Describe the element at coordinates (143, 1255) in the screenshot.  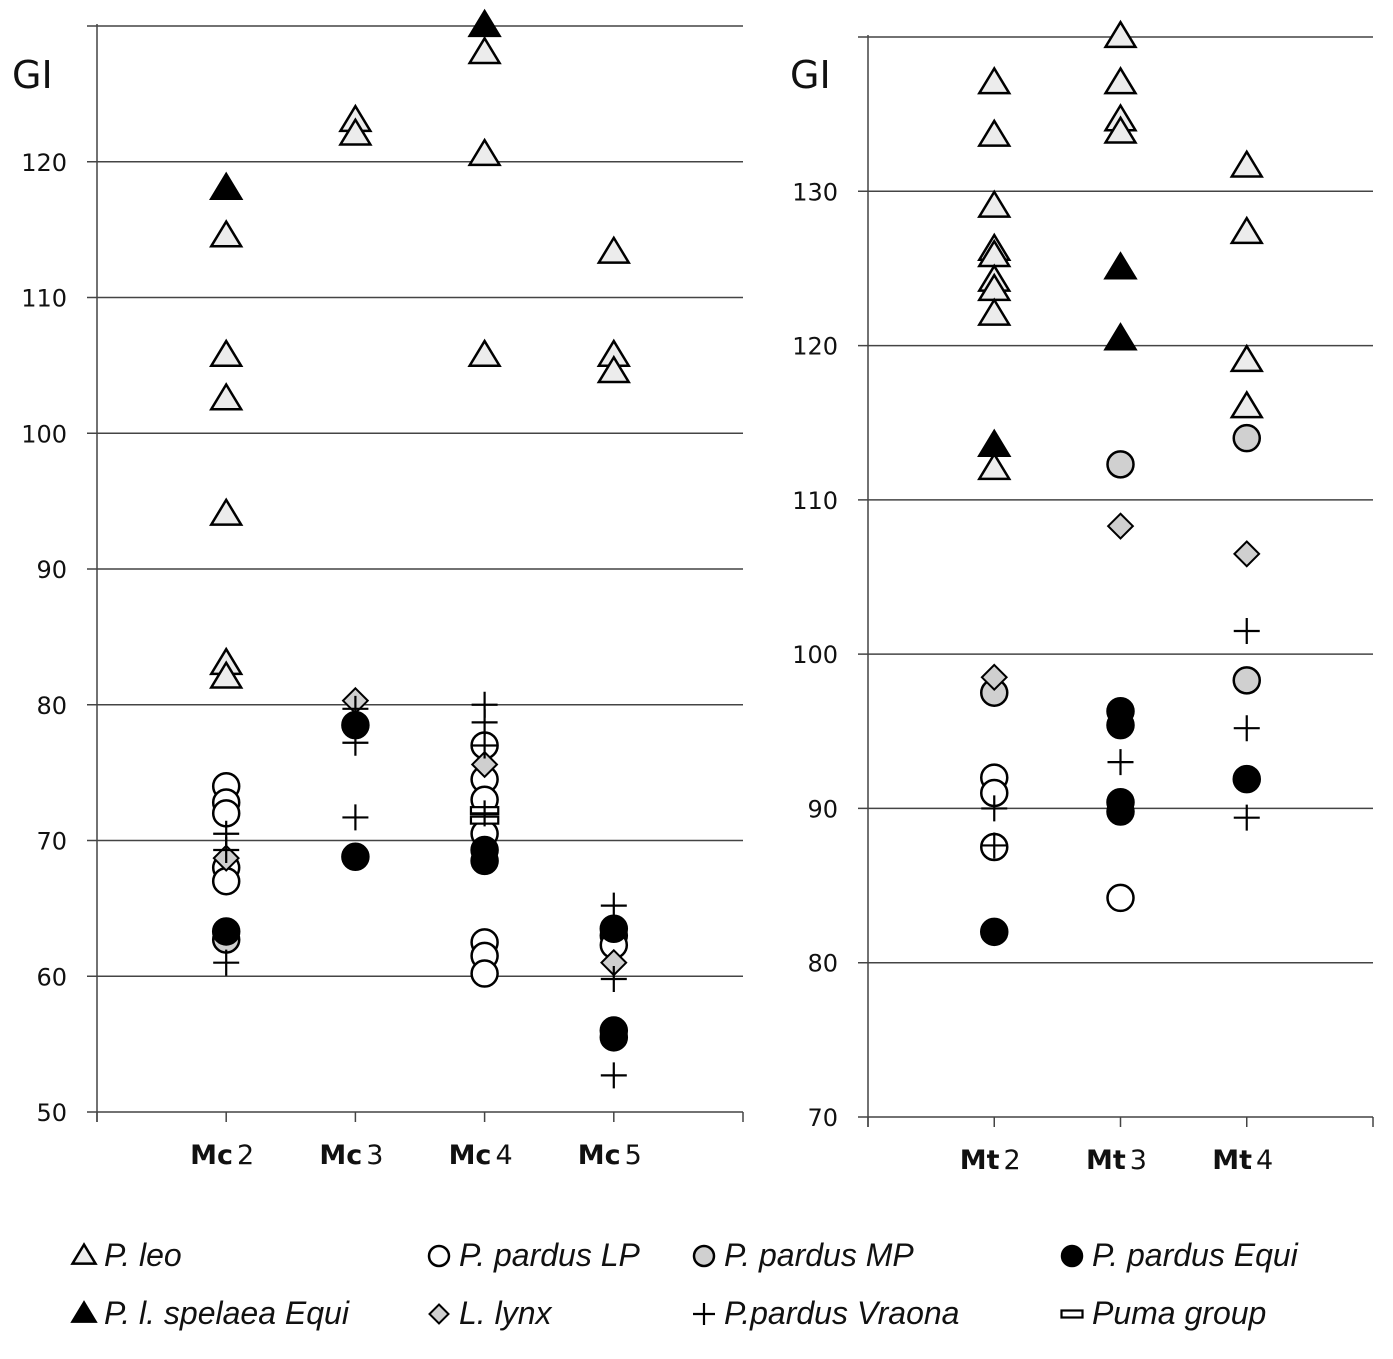
I see `legend-label: P. leo` at that location.